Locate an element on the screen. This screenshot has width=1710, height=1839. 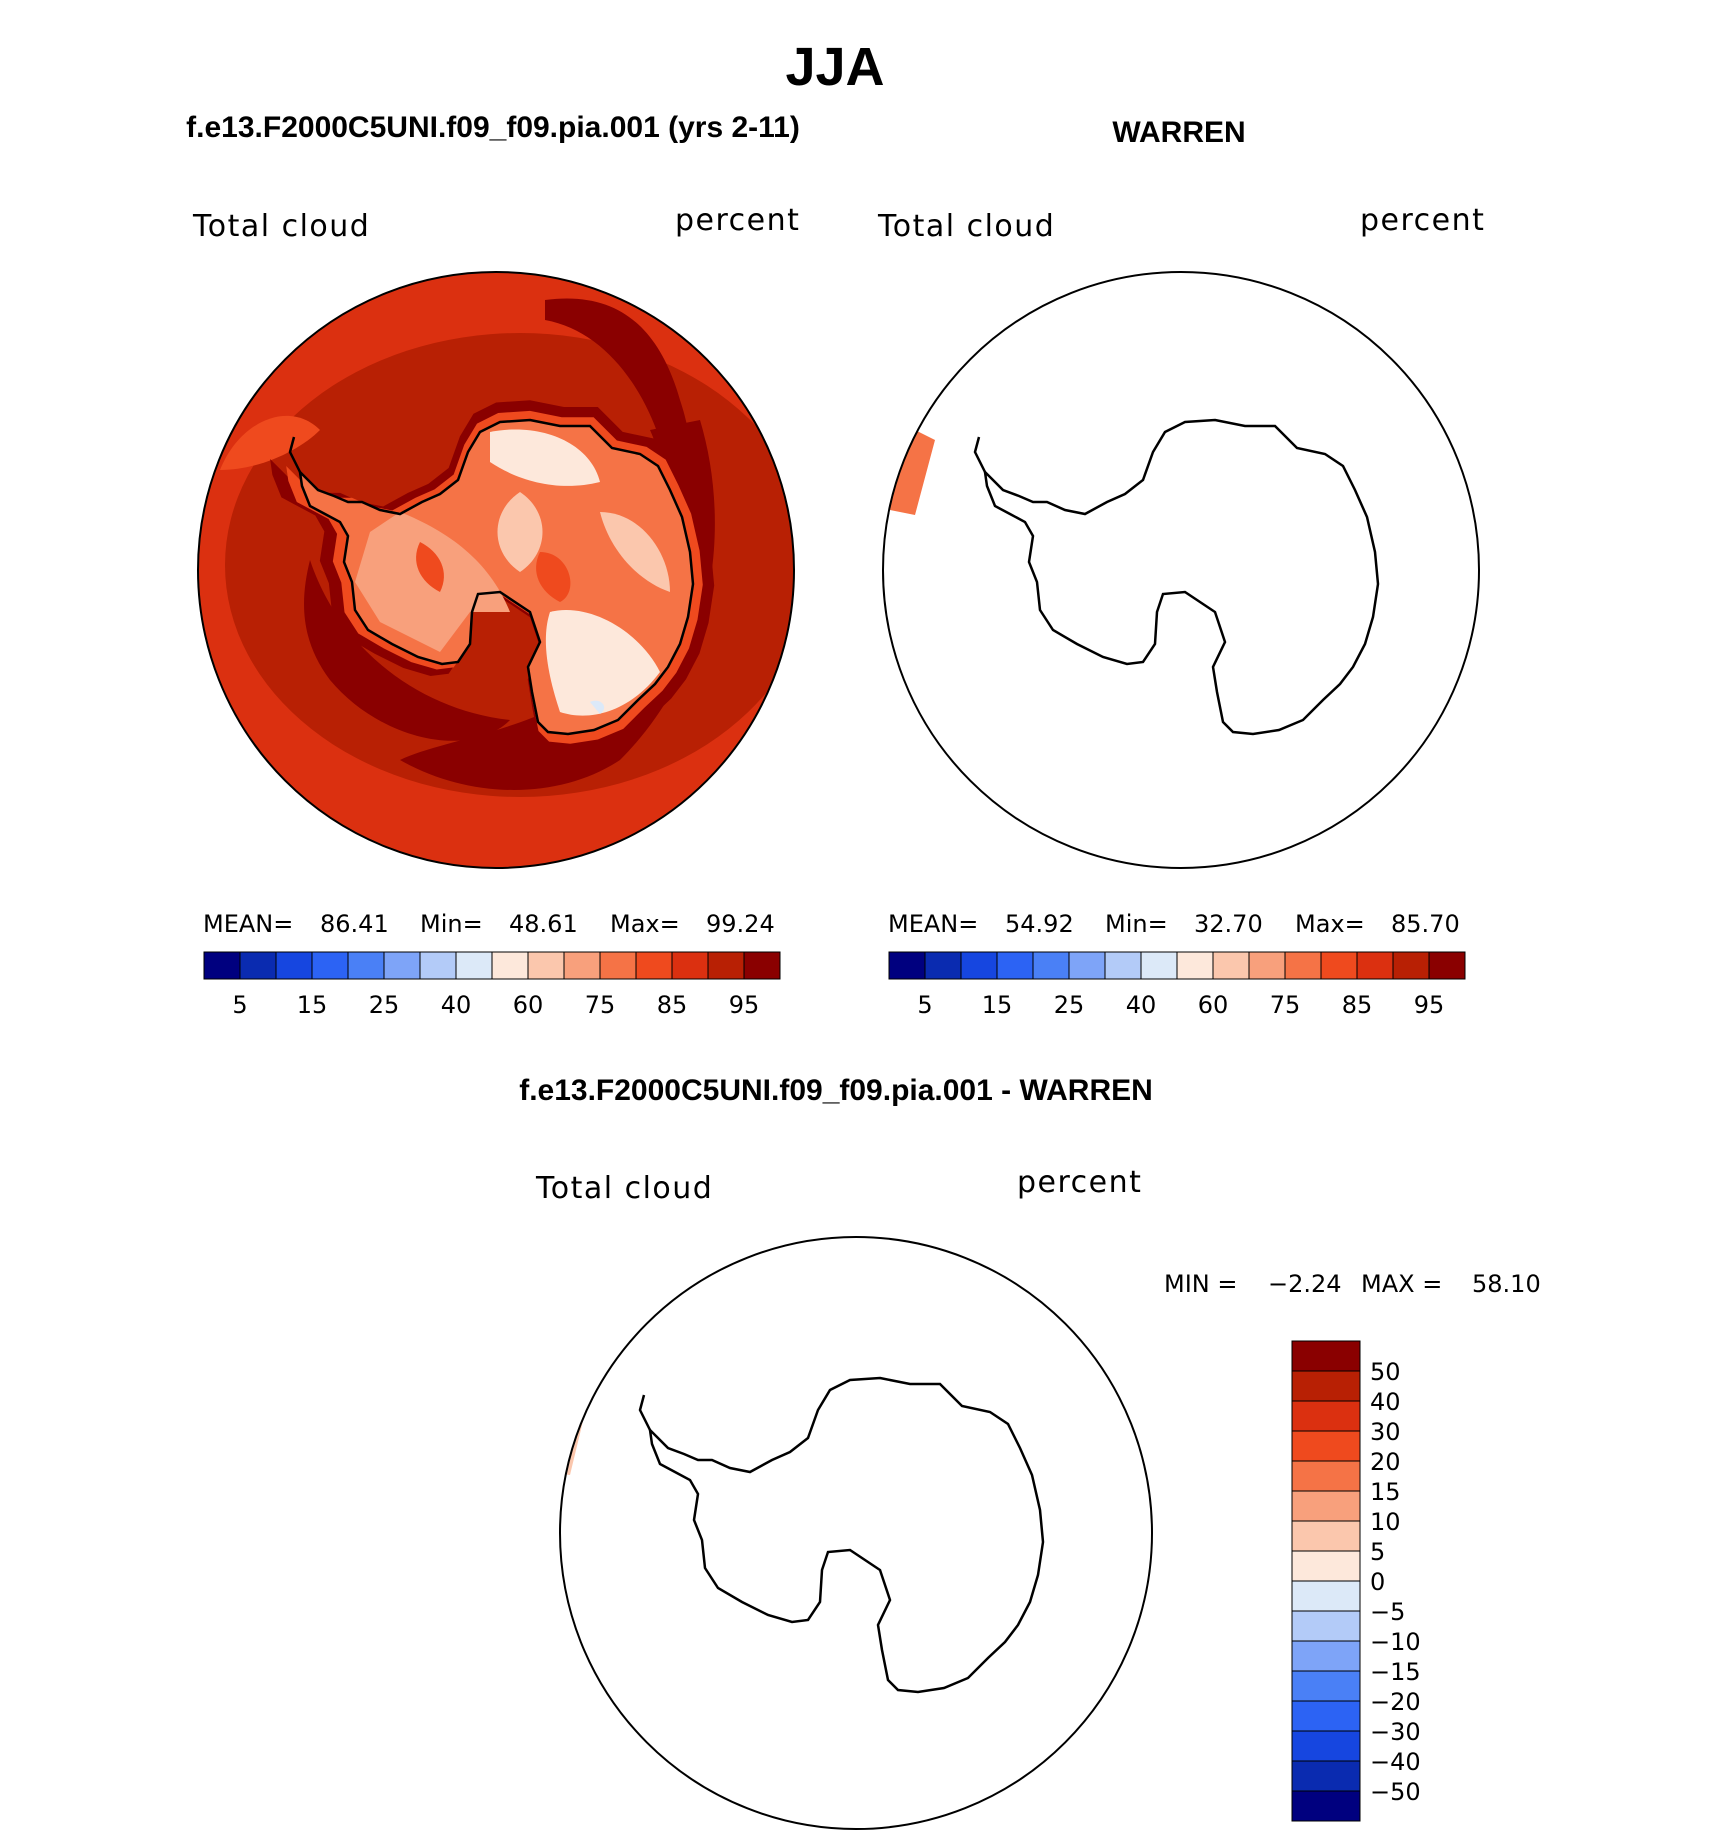
colorbar-tick-label: 95 is located at coordinates (1429, 1005).